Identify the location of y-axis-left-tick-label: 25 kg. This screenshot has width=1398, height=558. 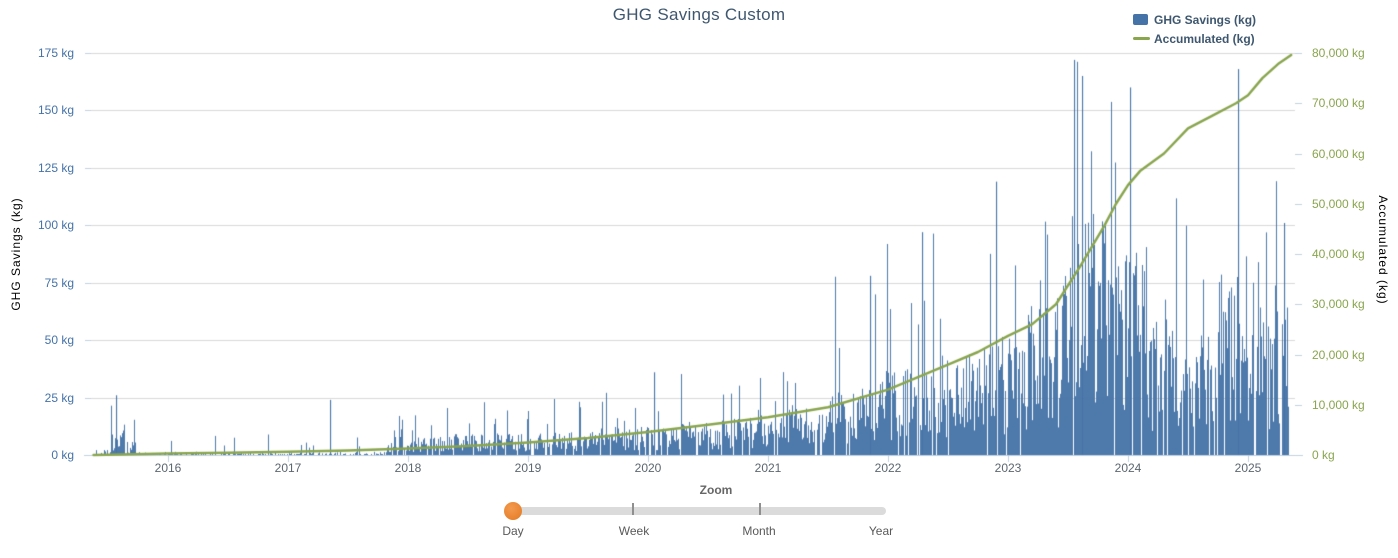
(59, 397).